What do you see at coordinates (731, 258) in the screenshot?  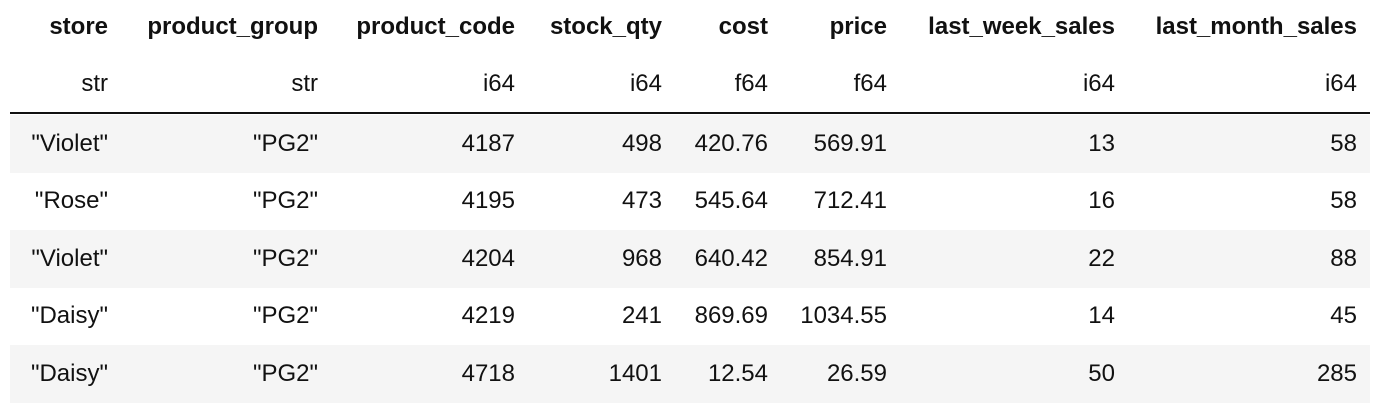 I see `table-cell: 640.42` at bounding box center [731, 258].